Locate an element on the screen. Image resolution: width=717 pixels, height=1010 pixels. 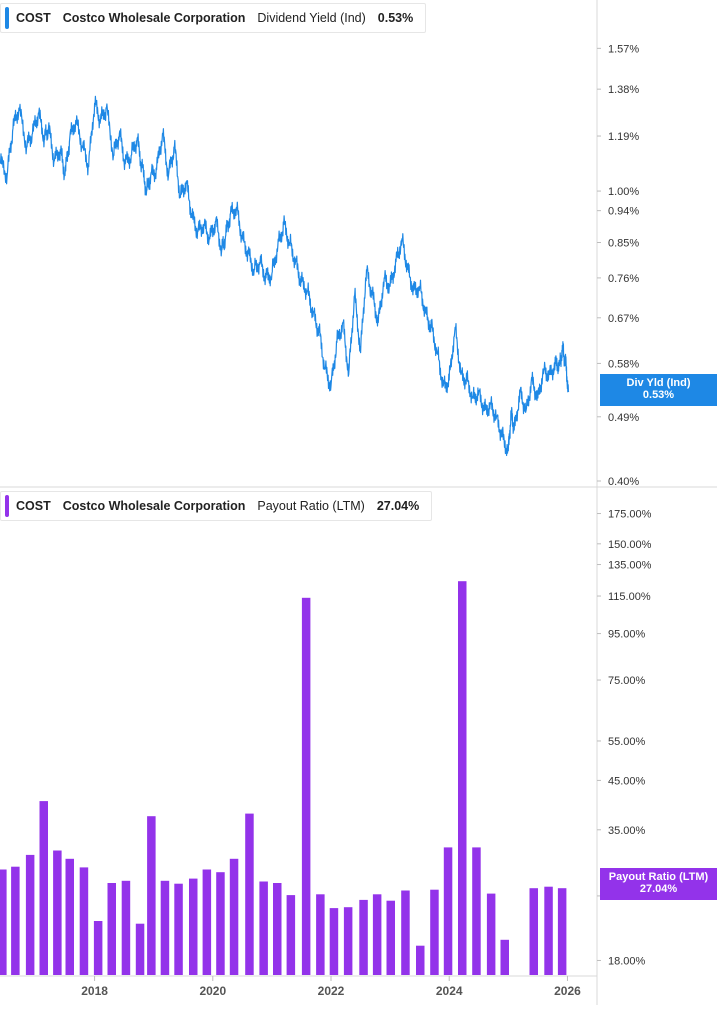
y-tick-label: 35.00% is located at coordinates (627, 831).